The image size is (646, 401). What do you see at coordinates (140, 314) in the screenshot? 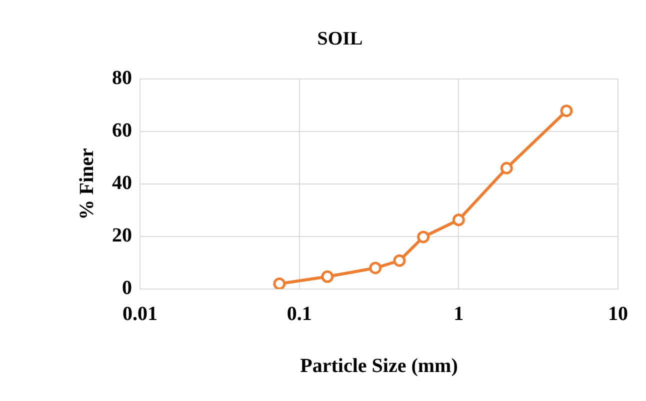
I see `x-tick-label: 0.01` at bounding box center [140, 314].